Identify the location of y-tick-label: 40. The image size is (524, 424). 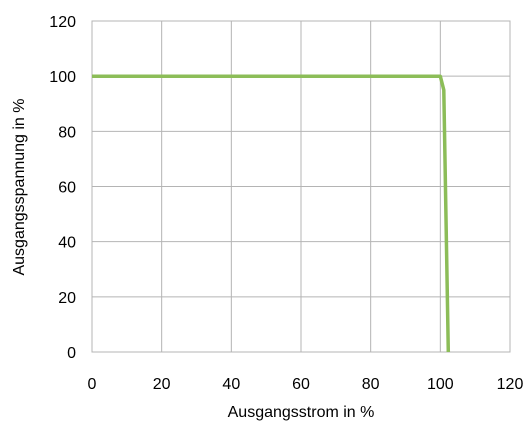
(67, 243).